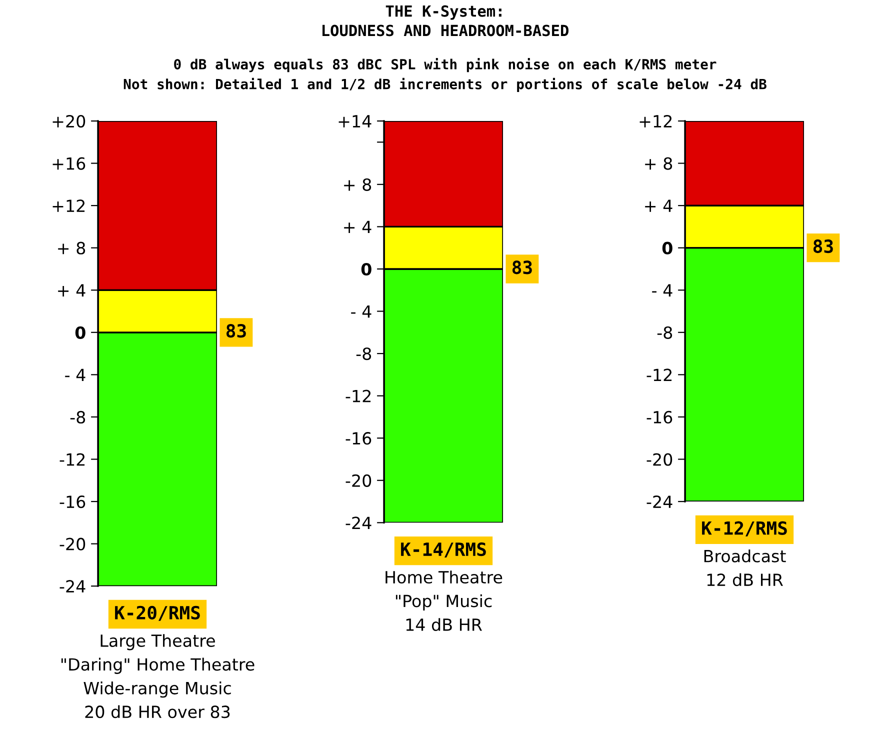  What do you see at coordinates (157, 613) in the screenshot?
I see `x-tick-label: K-20/RMS` at bounding box center [157, 613].